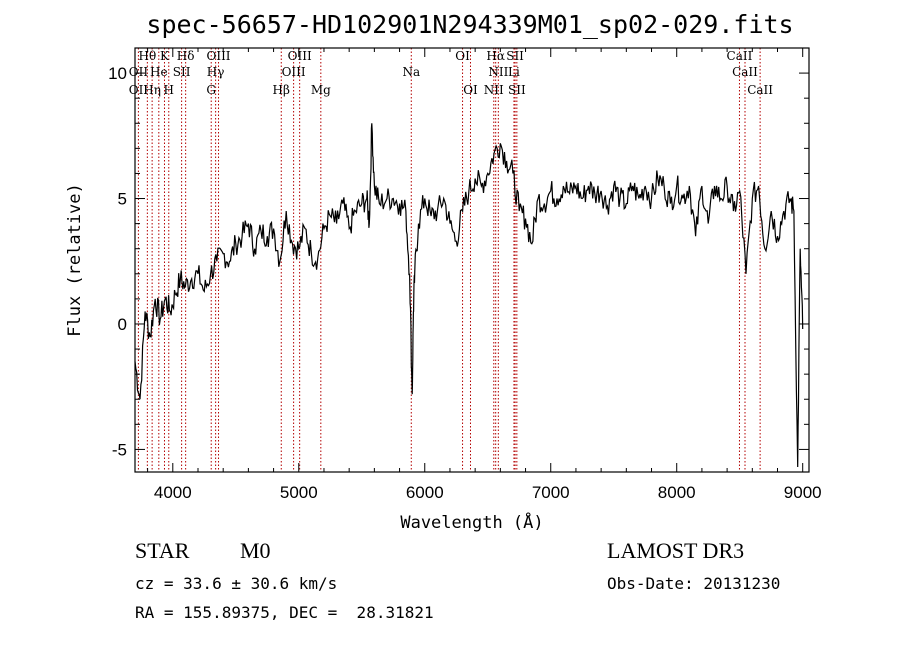  What do you see at coordinates (551, 492) in the screenshot?
I see `x-tick-label: 7000` at bounding box center [551, 492].